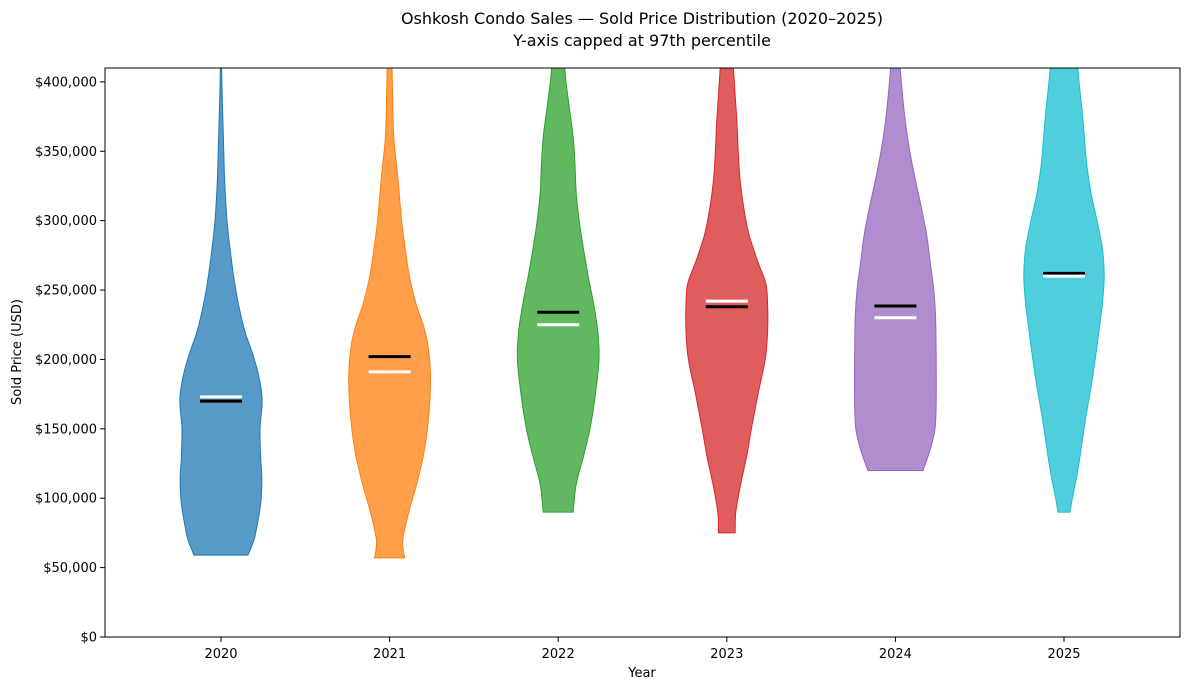 Image resolution: width=1189 pixels, height=690 pixels. What do you see at coordinates (641, 673) in the screenshot?
I see `x-axis-label: Year` at bounding box center [641, 673].